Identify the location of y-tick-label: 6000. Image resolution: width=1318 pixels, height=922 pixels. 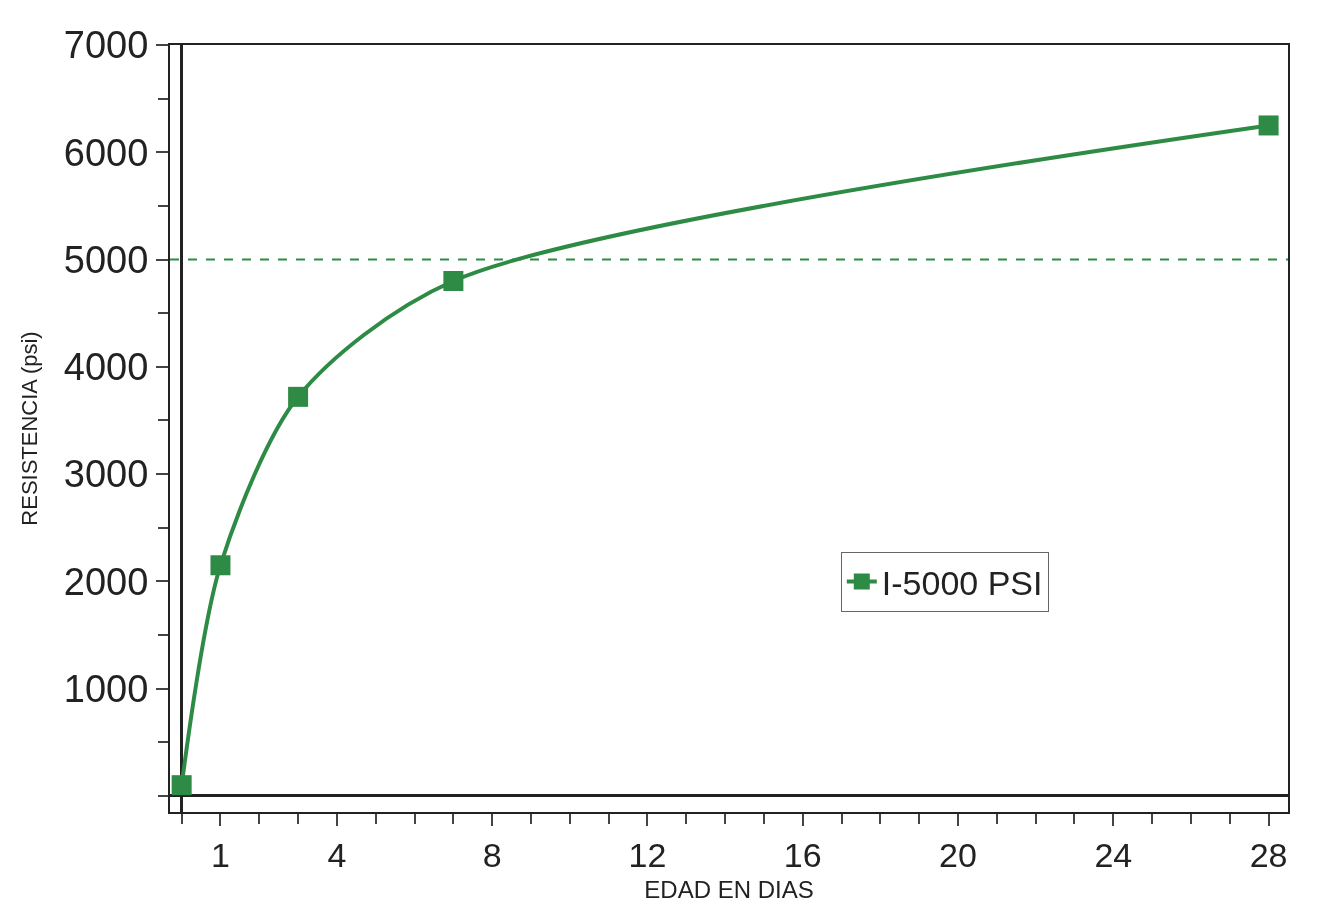
(106, 152).